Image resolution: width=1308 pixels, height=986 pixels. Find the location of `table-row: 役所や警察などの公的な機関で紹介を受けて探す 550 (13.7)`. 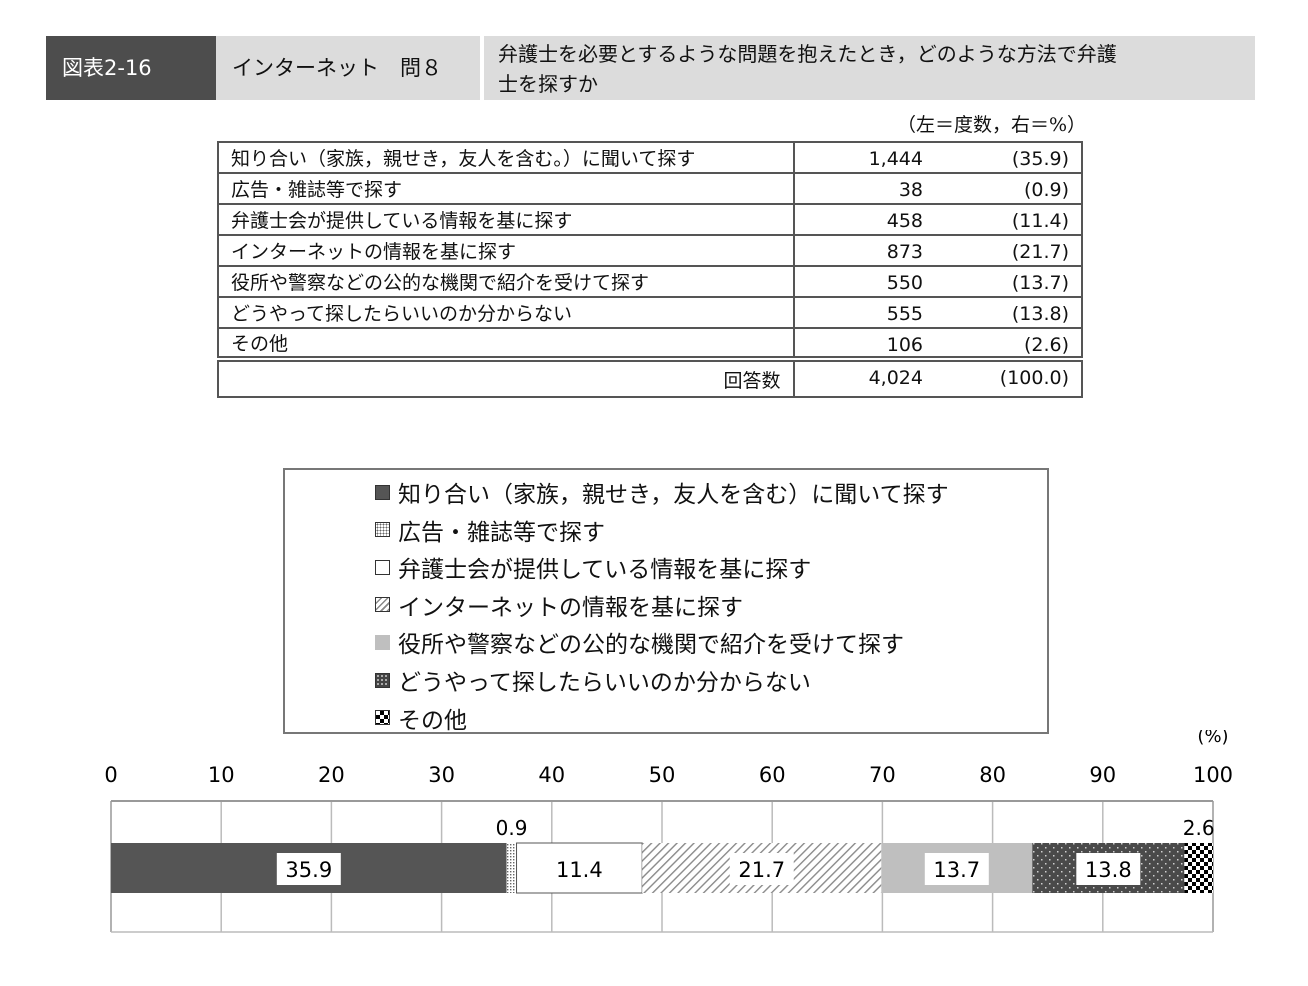

table-row: 役所や警察などの公的な機関で紹介を受けて探す 550 (13.7) is located at coordinates (650, 281).